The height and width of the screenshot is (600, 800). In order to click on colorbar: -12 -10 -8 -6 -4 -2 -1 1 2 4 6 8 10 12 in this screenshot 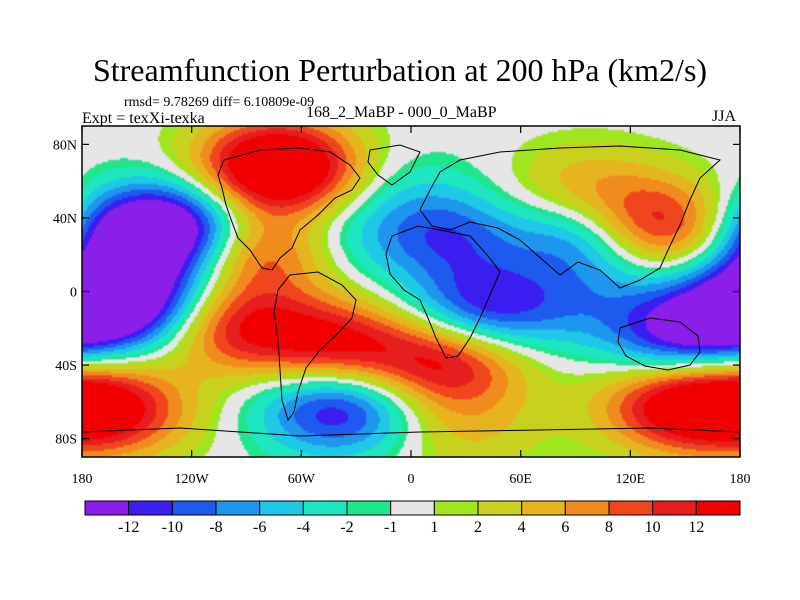, I will do `click(412, 518)`.